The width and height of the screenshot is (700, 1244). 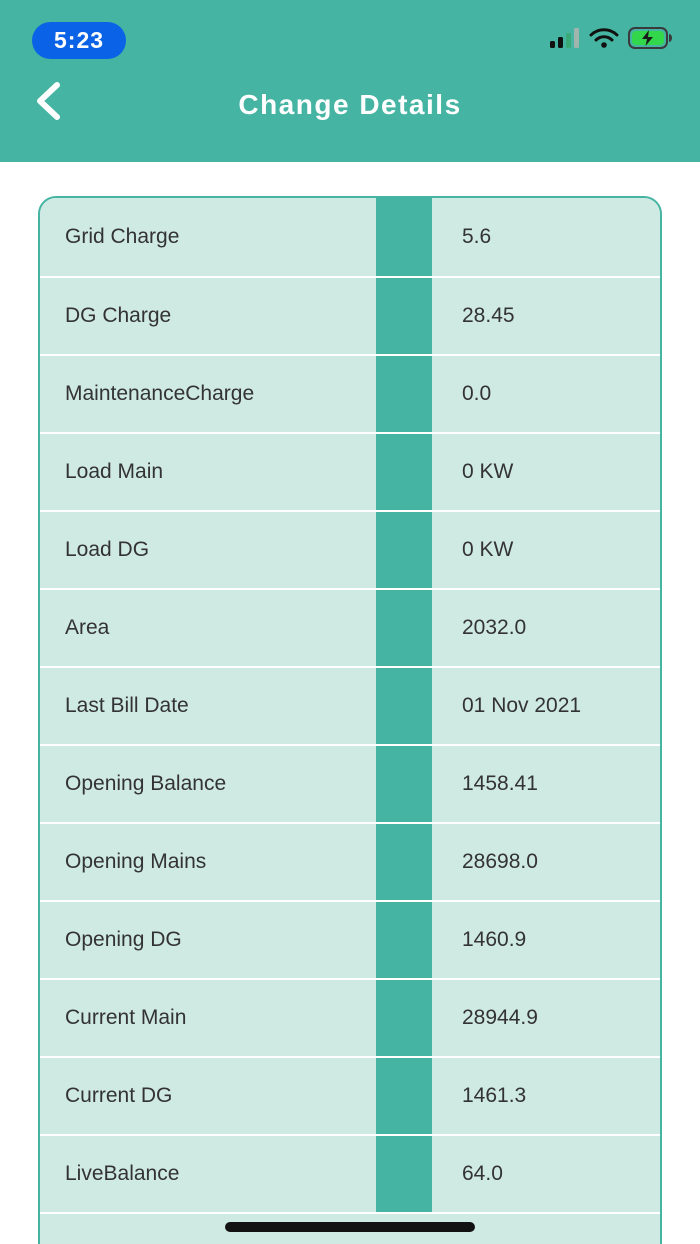 I want to click on row-value: 01 Nov 2021, so click(x=546, y=706).